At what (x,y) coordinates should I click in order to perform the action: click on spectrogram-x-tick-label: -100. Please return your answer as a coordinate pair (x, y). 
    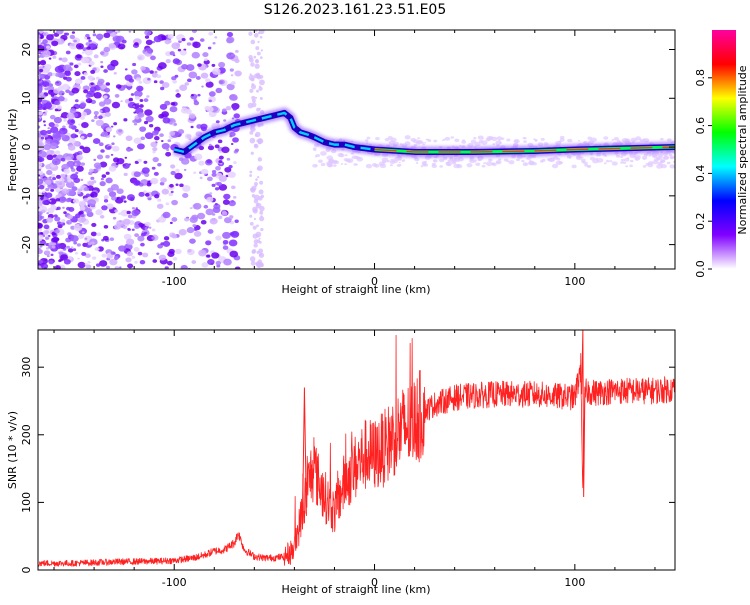
    Looking at the image, I should click on (174, 281).